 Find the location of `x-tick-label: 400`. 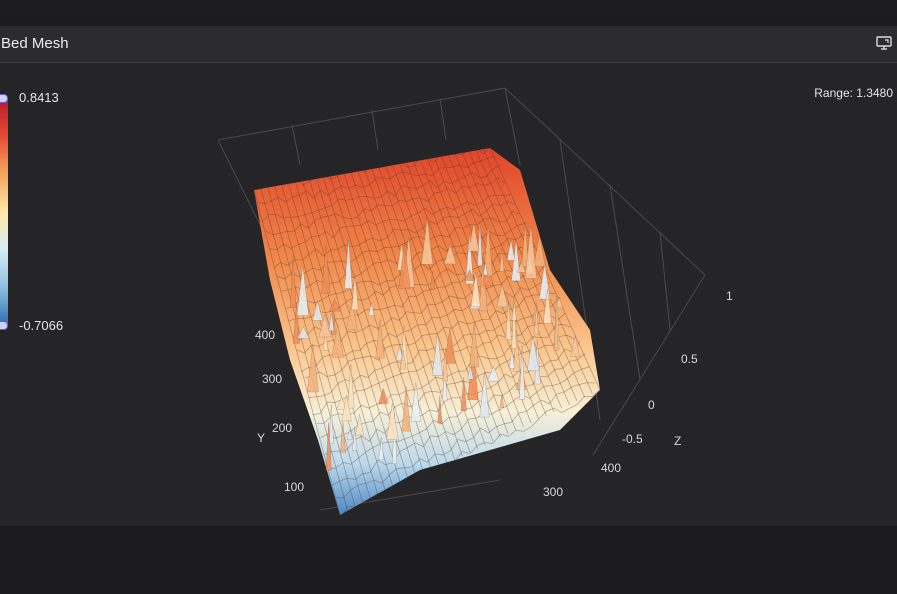

x-tick-label: 400 is located at coordinates (611, 468).